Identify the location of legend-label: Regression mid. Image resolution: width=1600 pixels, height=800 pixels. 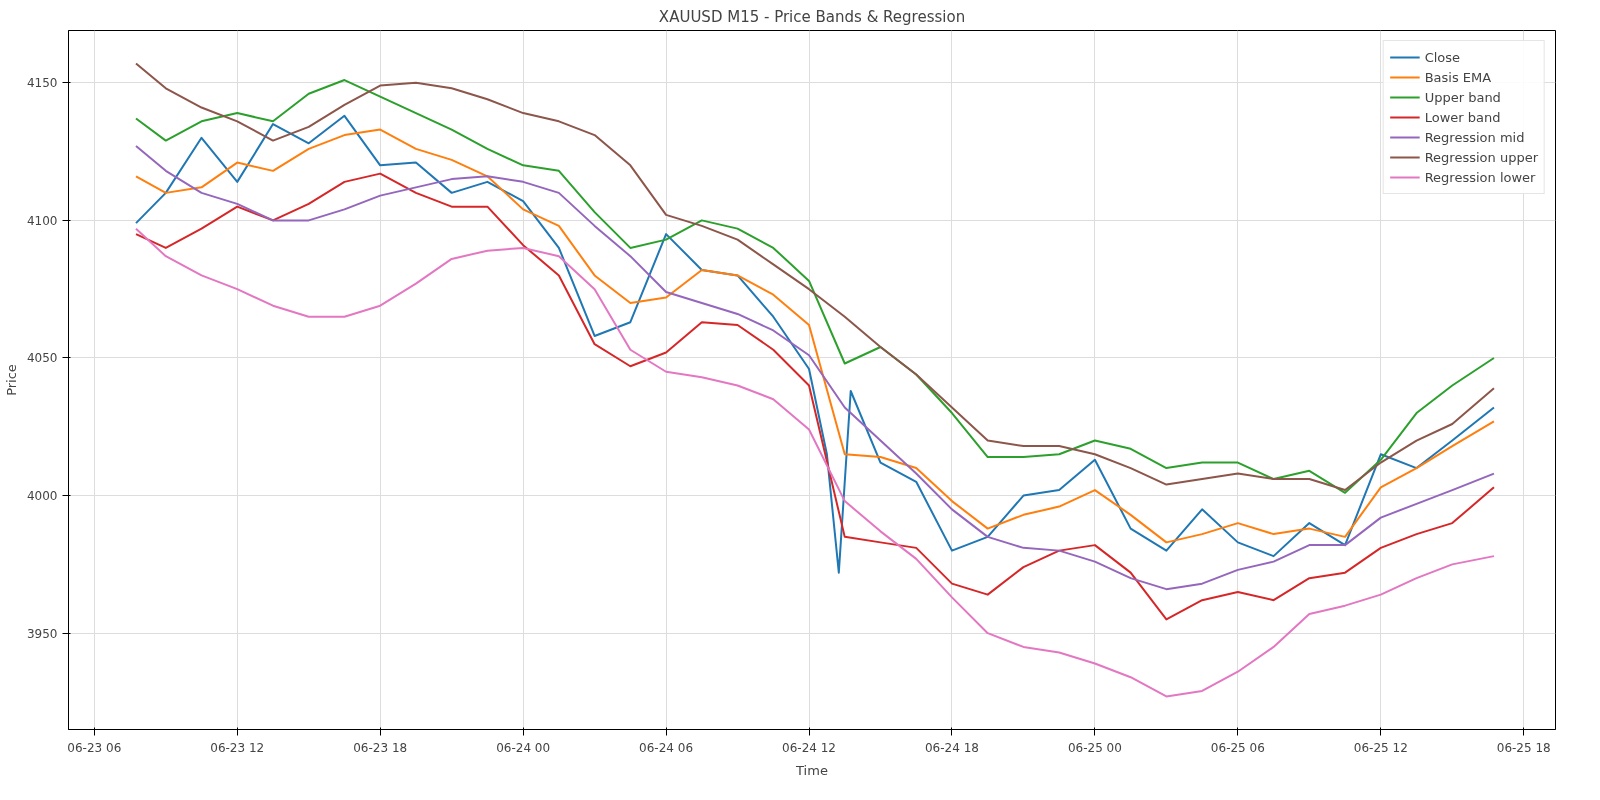
(1474, 137).